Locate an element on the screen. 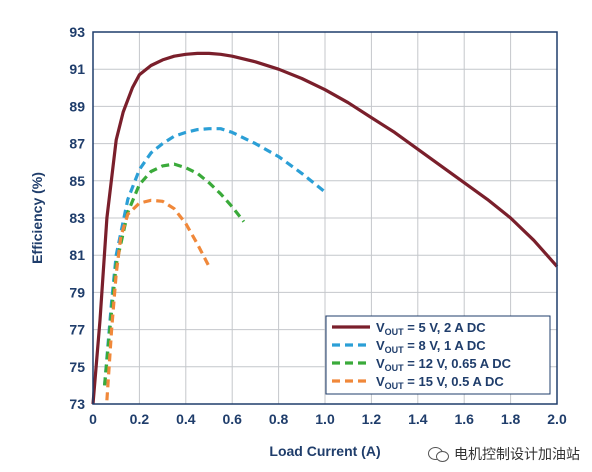  x-tick-label: 0.8 is located at coordinates (279, 419).